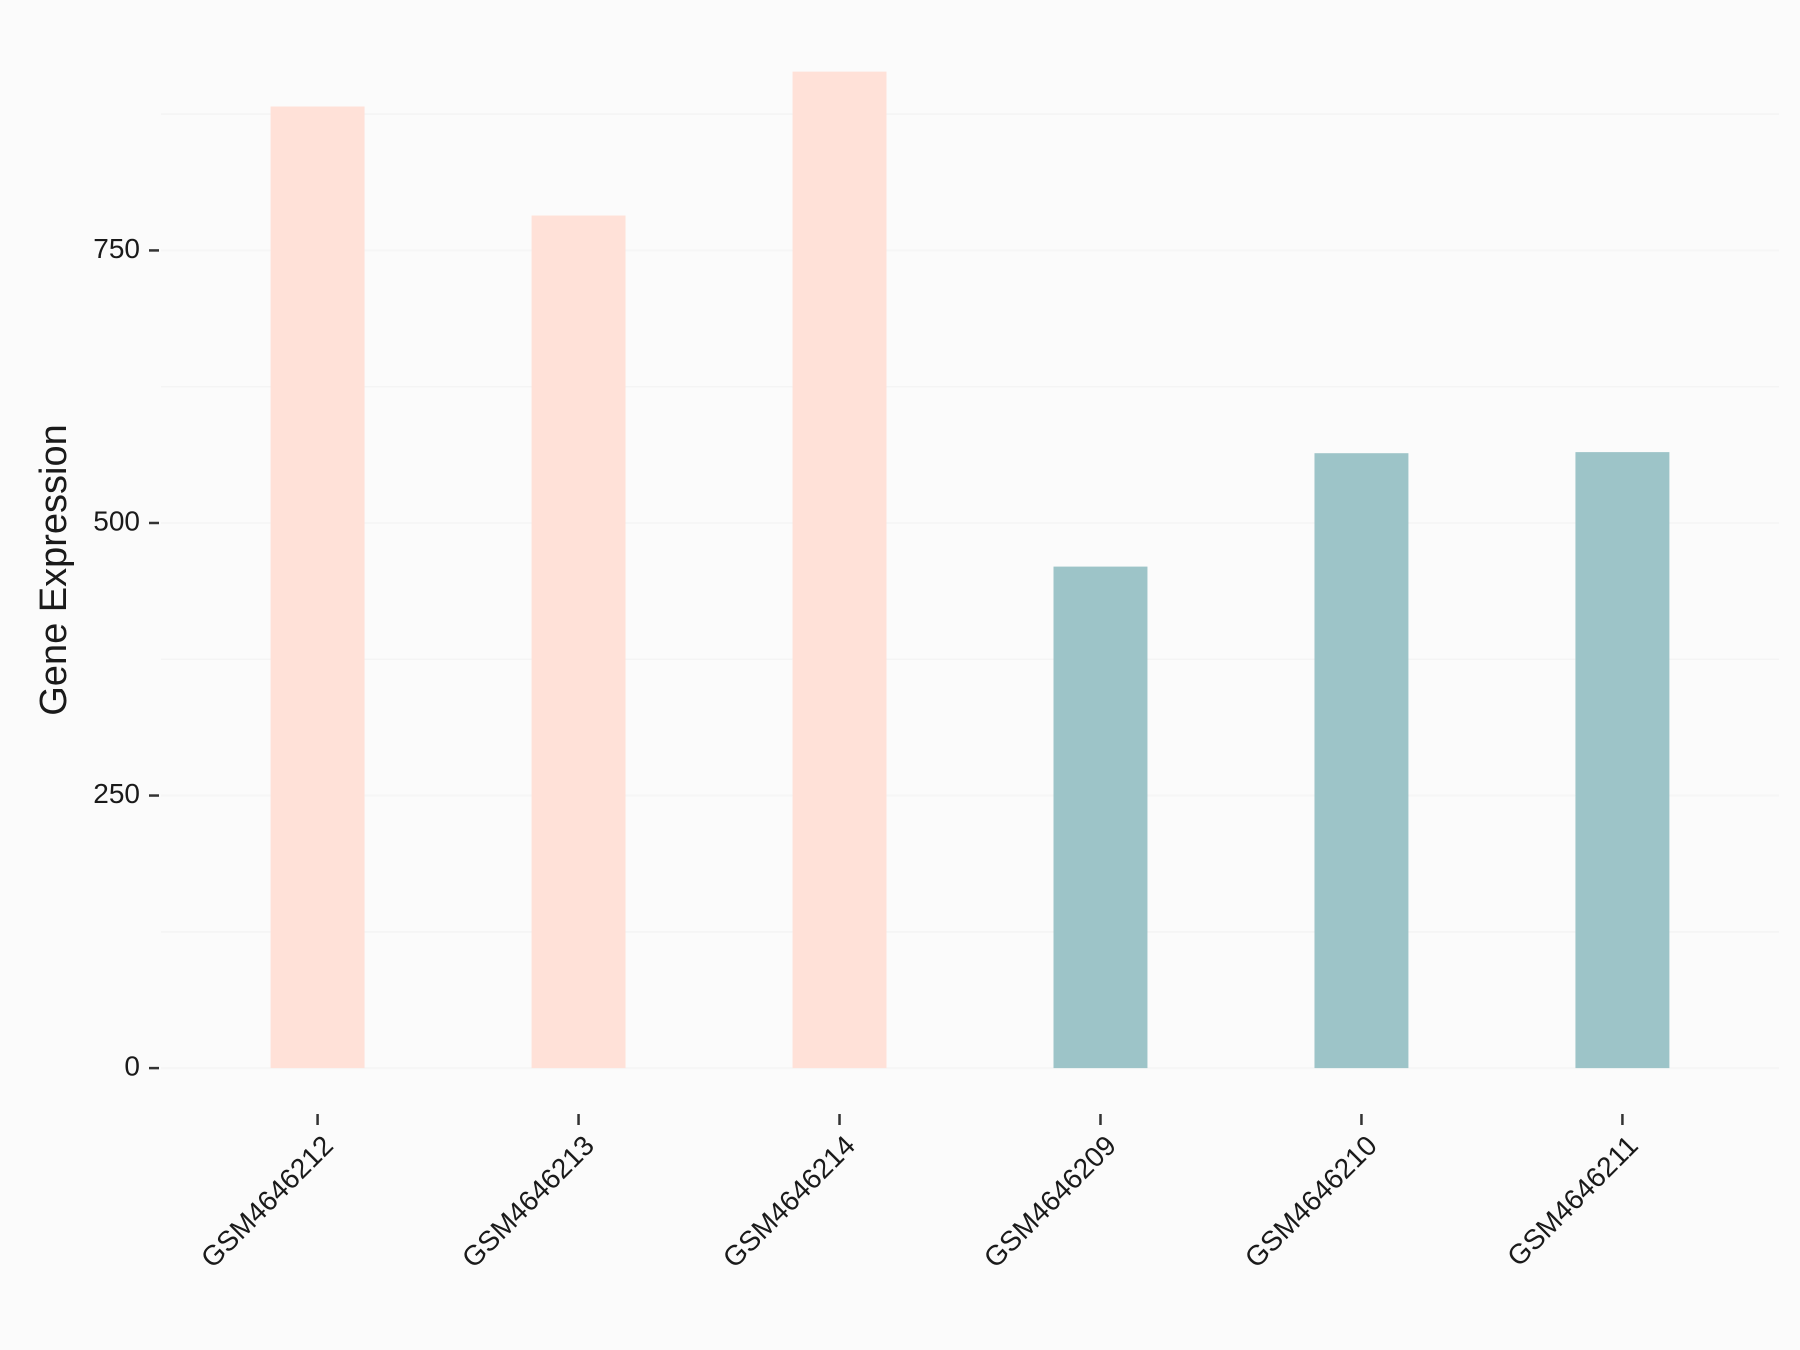 Image resolution: width=1800 pixels, height=1350 pixels. Describe the element at coordinates (116, 520) in the screenshot. I see `y-tick-label: 500` at that location.